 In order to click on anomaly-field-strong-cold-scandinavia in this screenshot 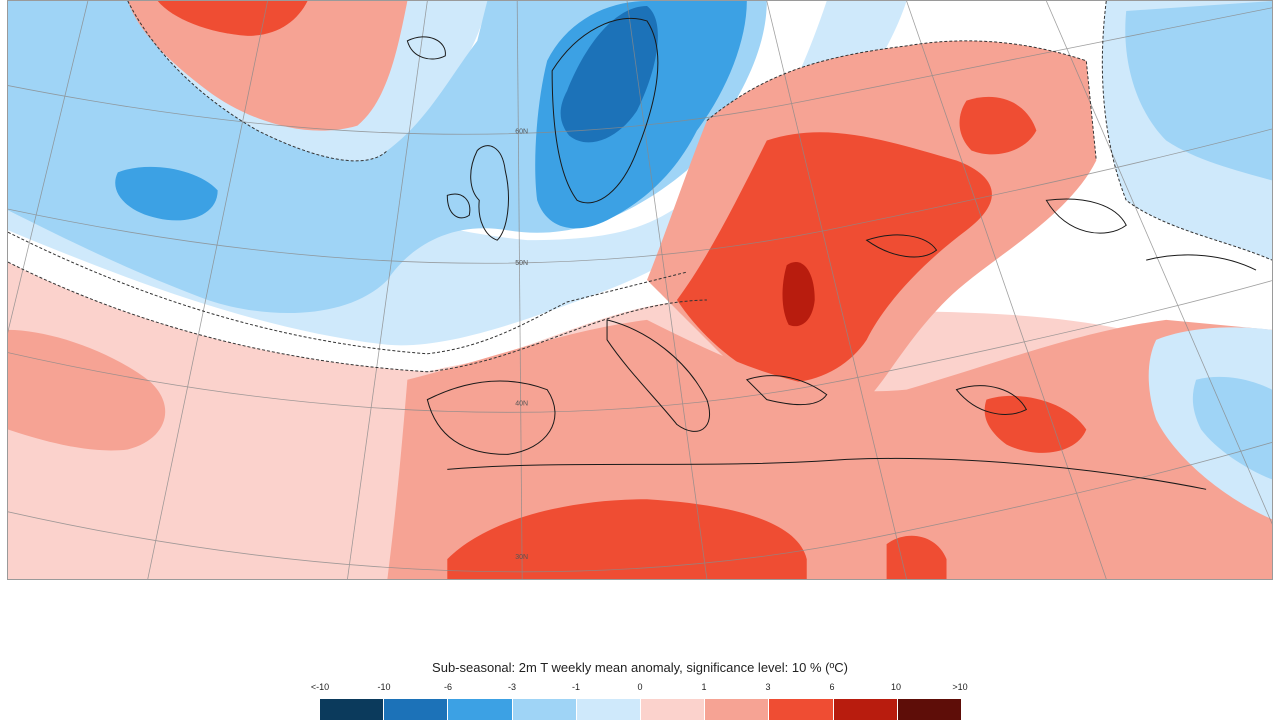, I will do `click(609, 74)`.